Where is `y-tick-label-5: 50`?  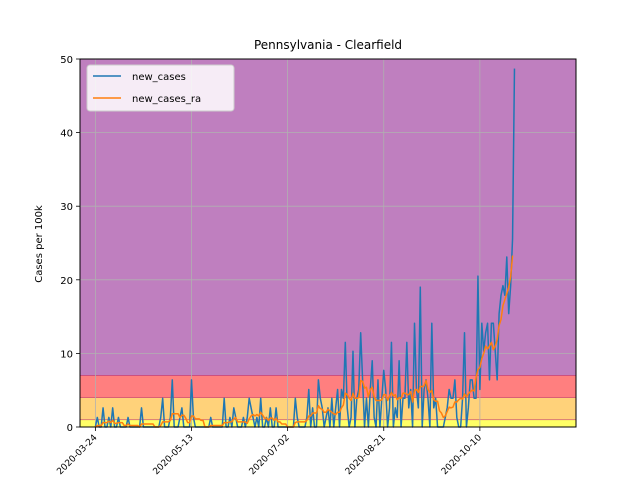
y-tick-label-5: 50 is located at coordinates (66, 60).